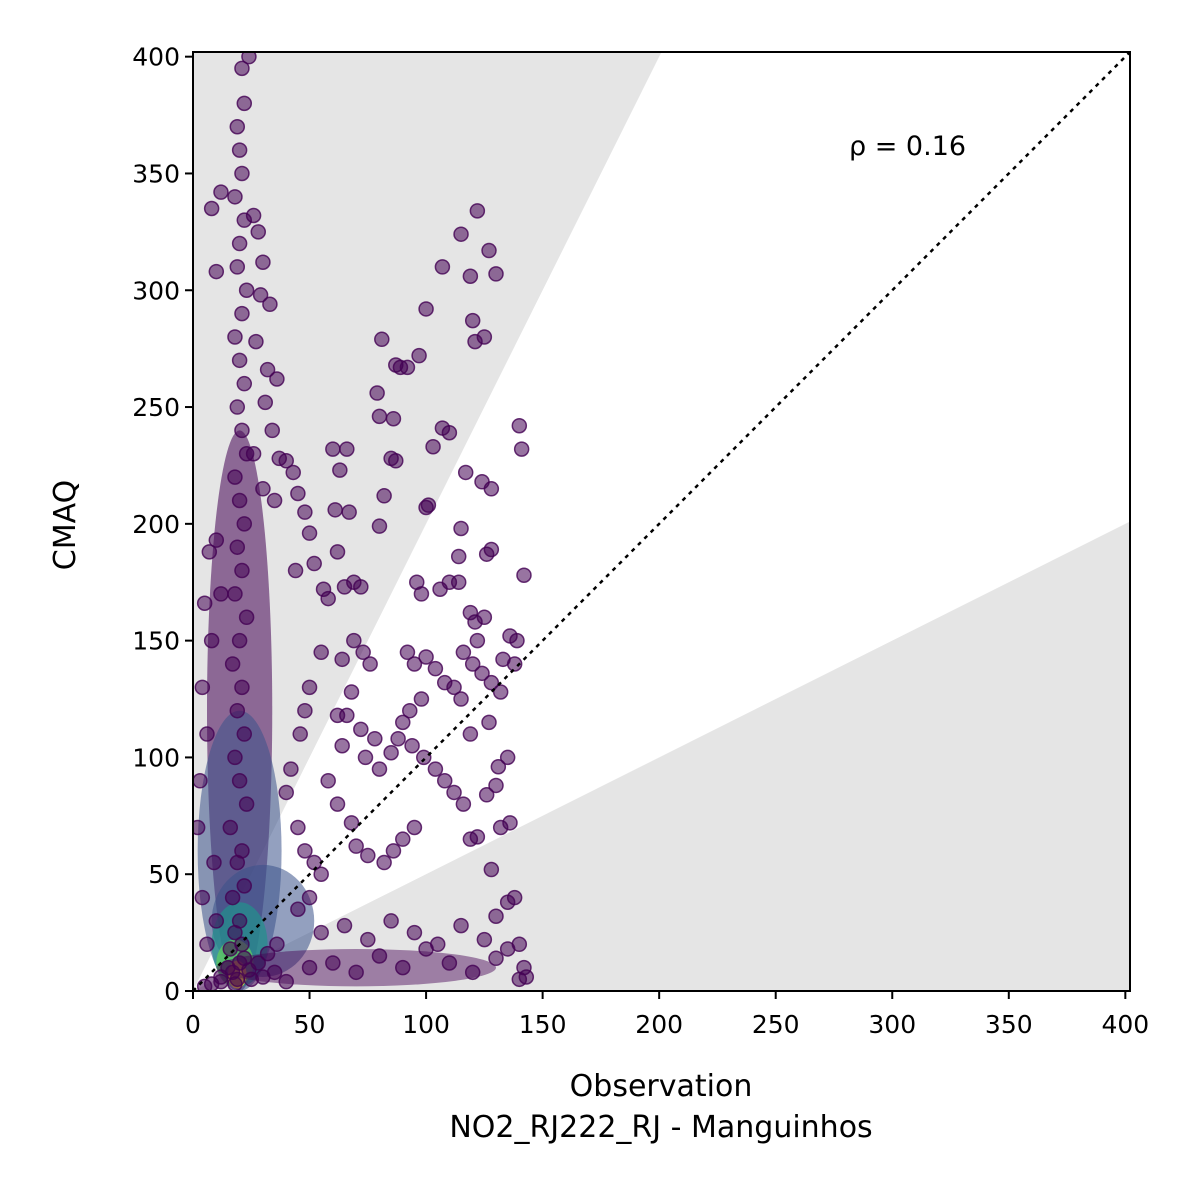 The width and height of the screenshot is (1200, 1200). What do you see at coordinates (543, 1024) in the screenshot?
I see `x-tick-label: 150` at bounding box center [543, 1024].